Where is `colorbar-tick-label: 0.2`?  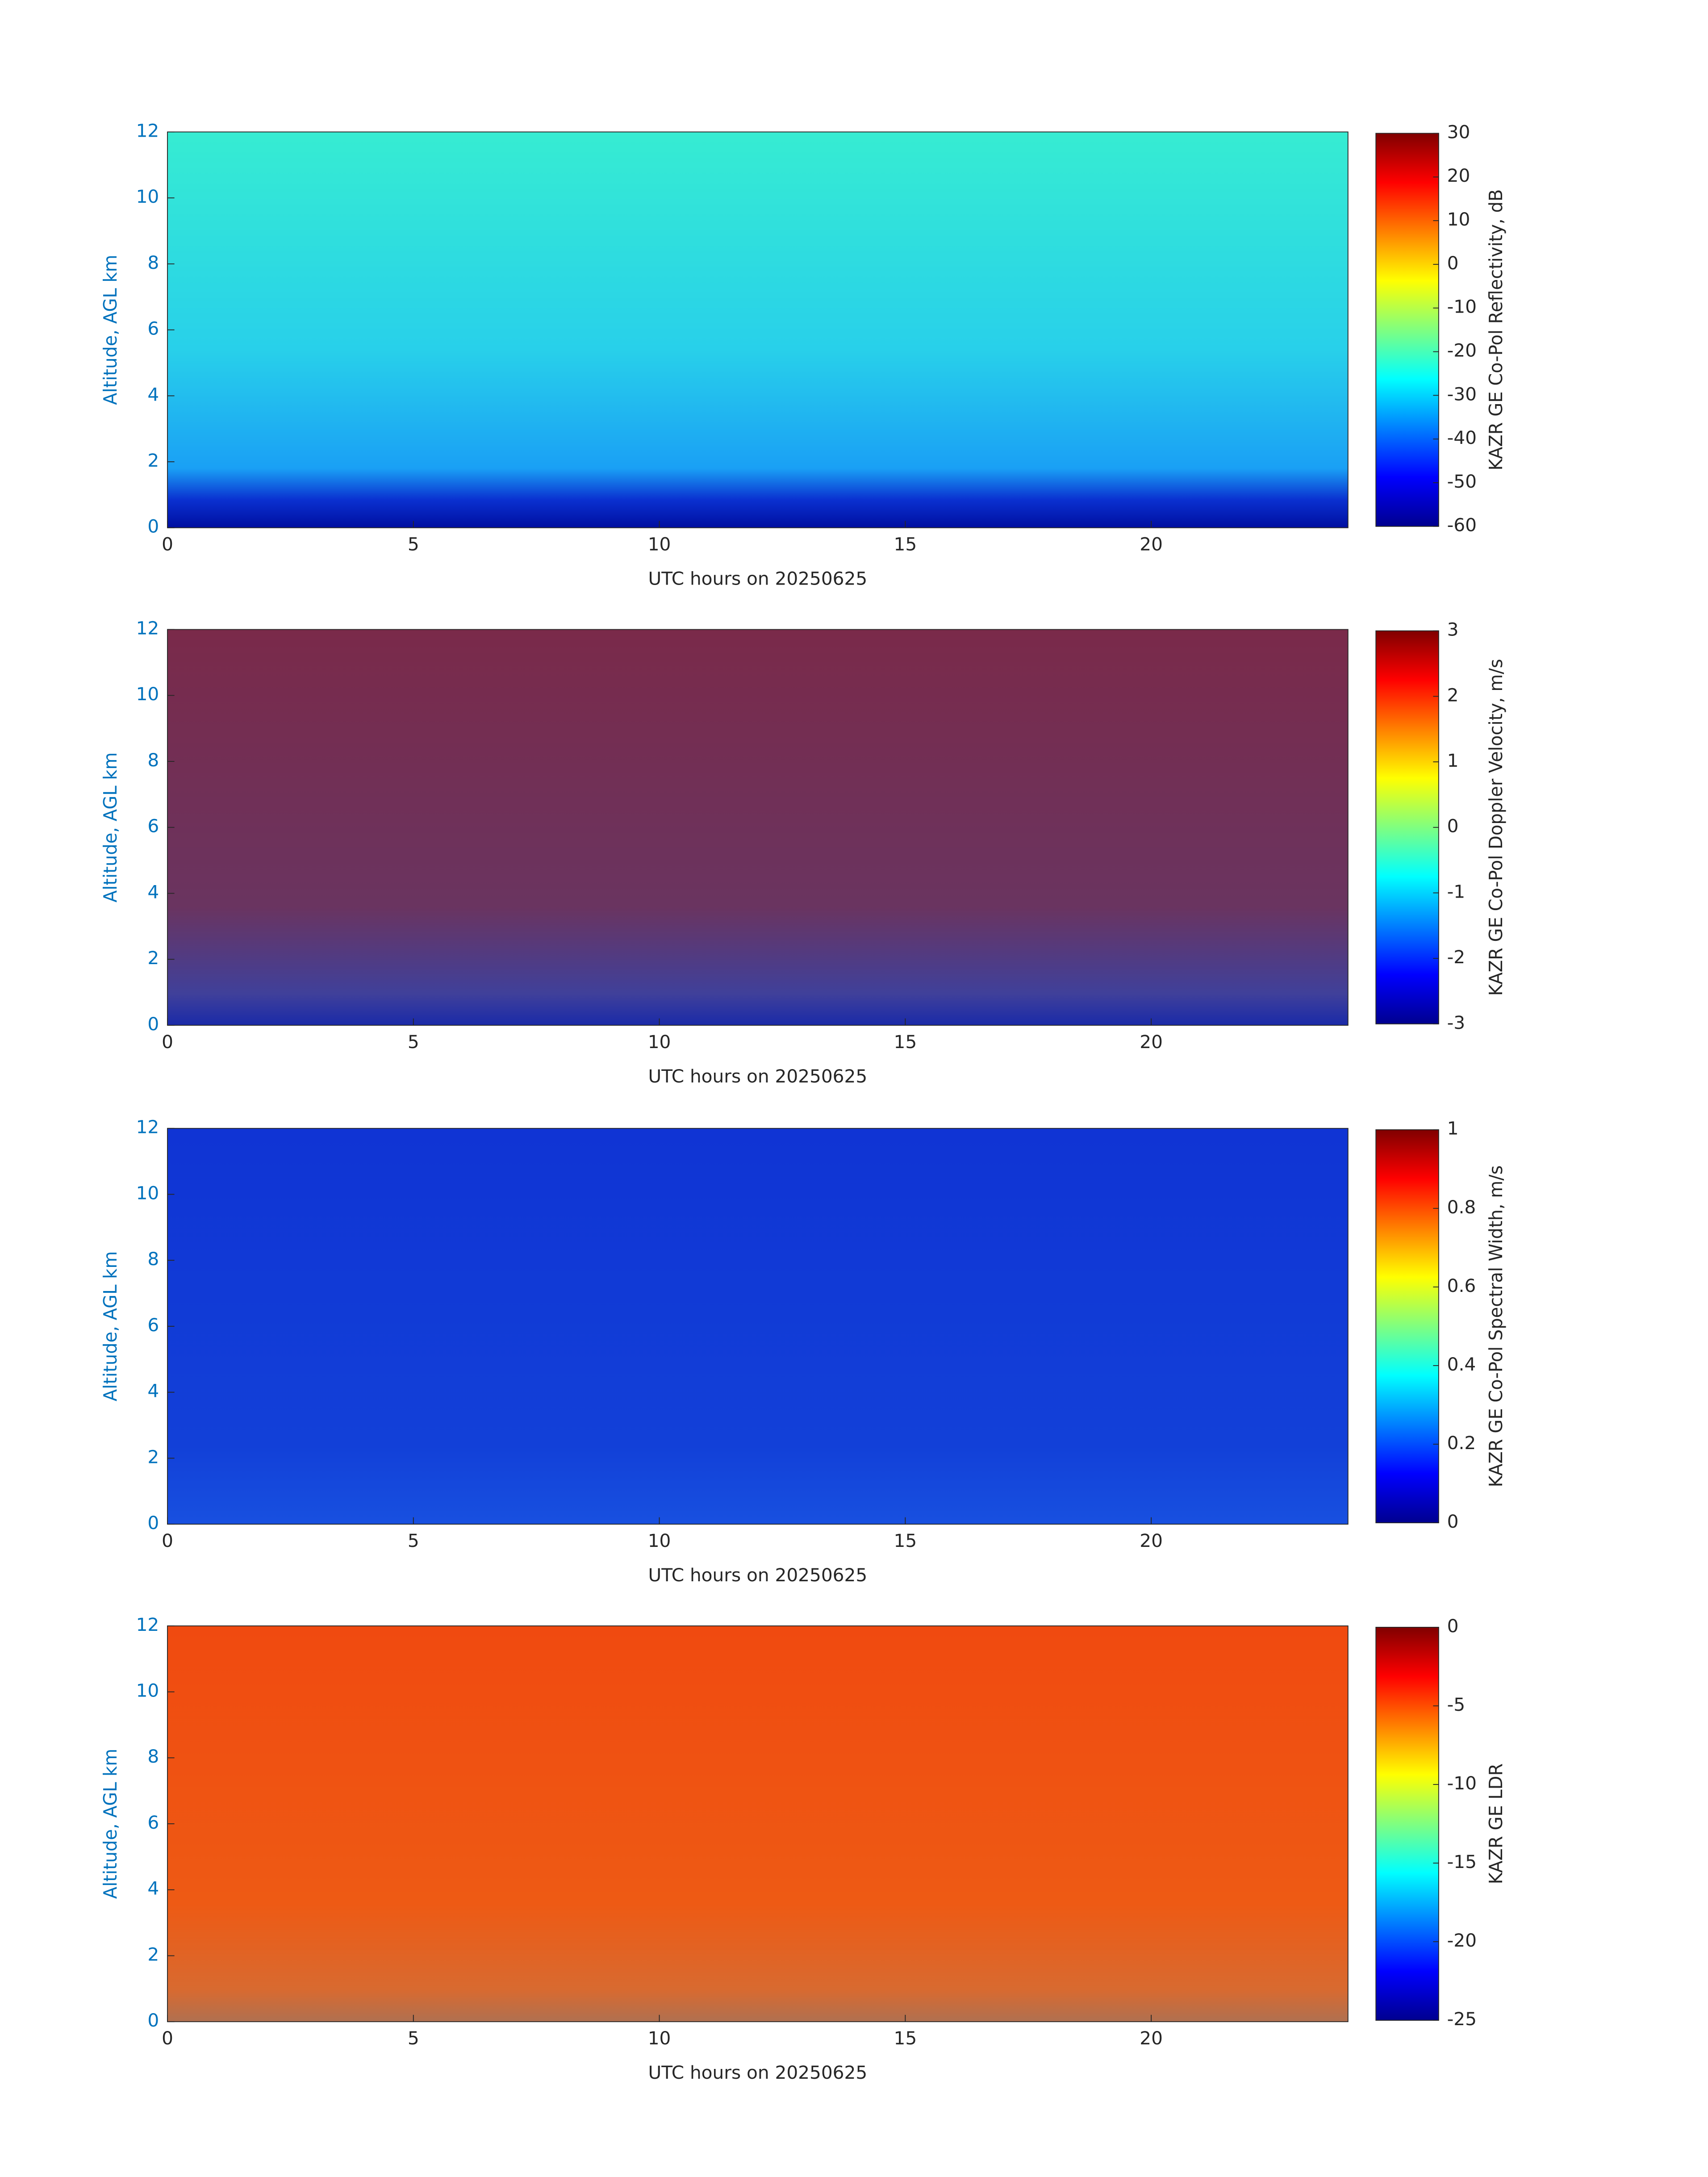 colorbar-tick-label: 0.2 is located at coordinates (1461, 1443).